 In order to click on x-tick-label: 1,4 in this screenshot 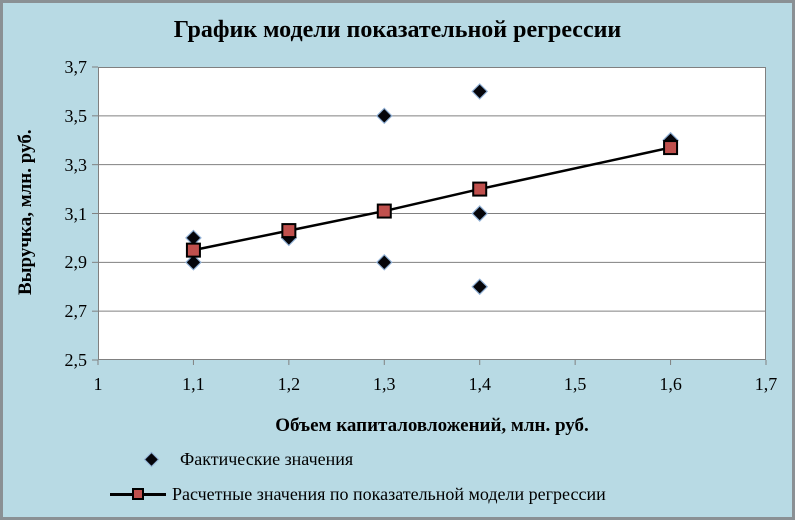, I will do `click(479, 384)`.